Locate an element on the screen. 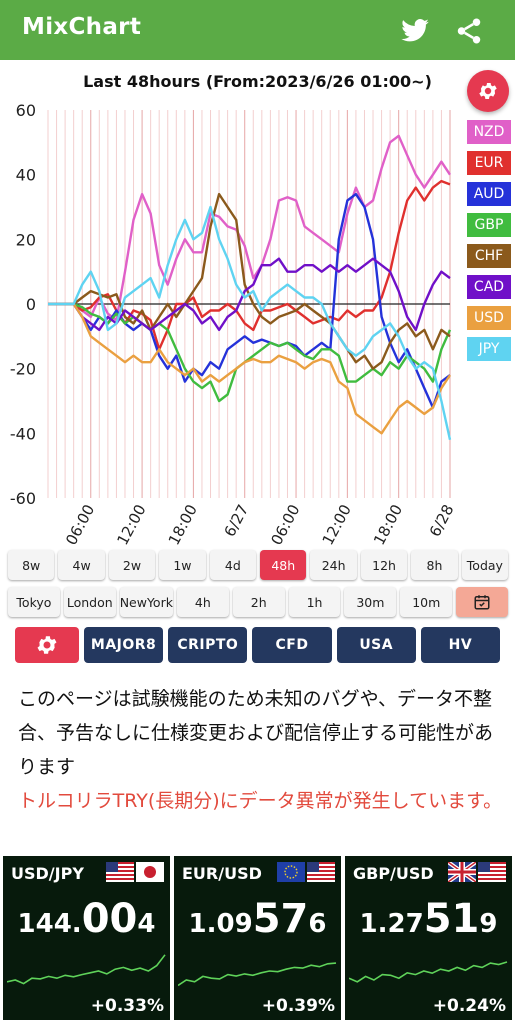 The width and height of the screenshot is (515, 1020). calendar-icon is located at coordinates (482, 602).